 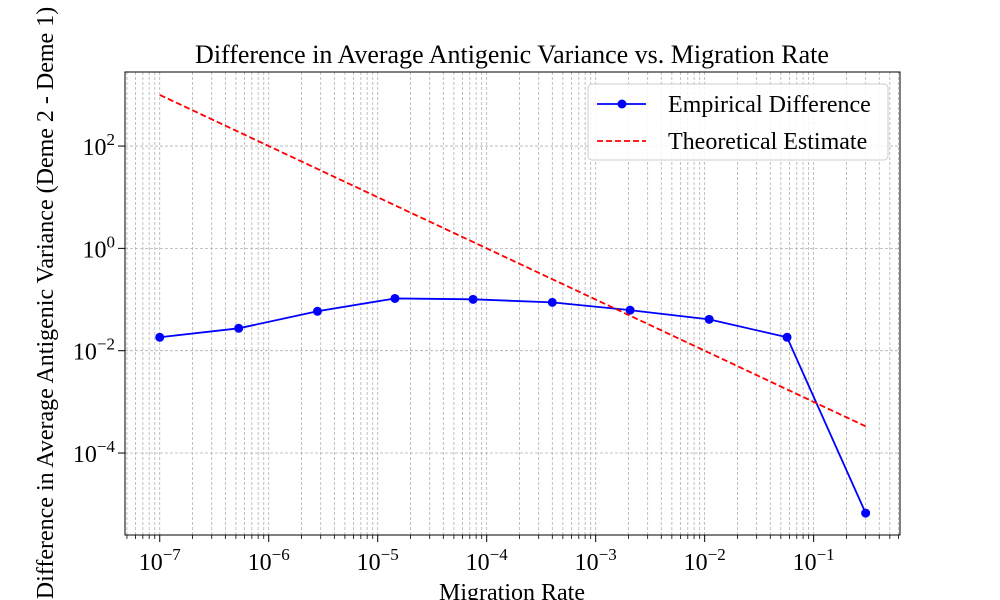 I want to click on legend-marker, so click(x=622, y=104).